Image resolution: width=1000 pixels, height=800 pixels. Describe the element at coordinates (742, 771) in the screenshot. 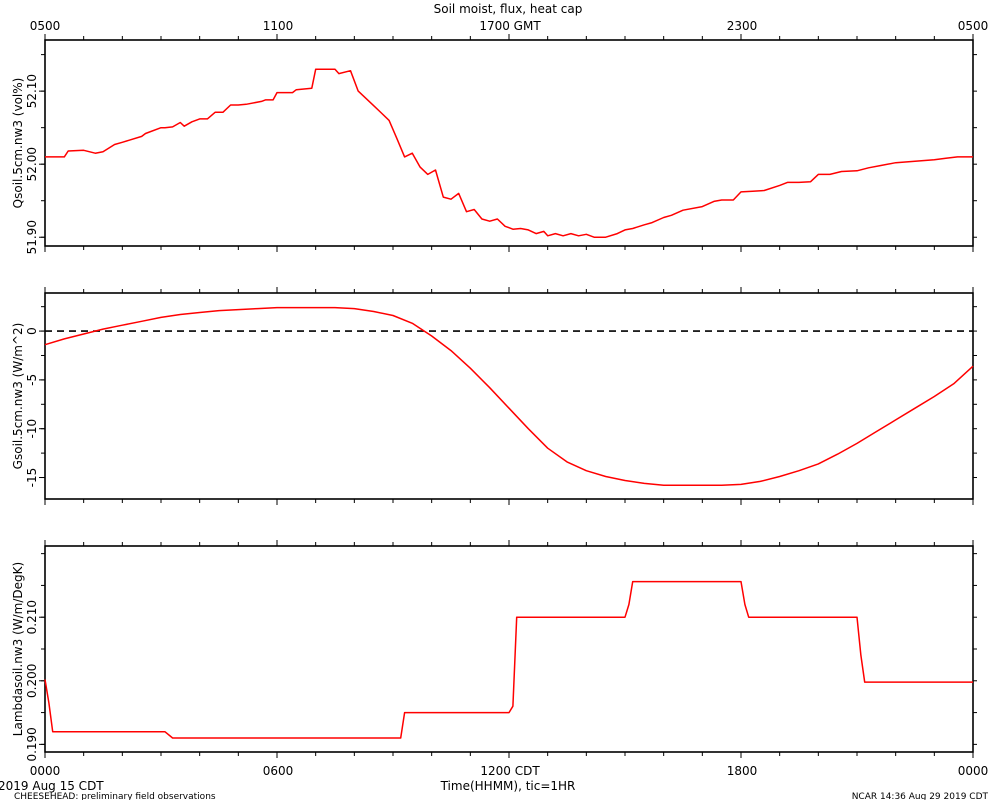

I see `bottom-axis-tick-label: 1800` at that location.